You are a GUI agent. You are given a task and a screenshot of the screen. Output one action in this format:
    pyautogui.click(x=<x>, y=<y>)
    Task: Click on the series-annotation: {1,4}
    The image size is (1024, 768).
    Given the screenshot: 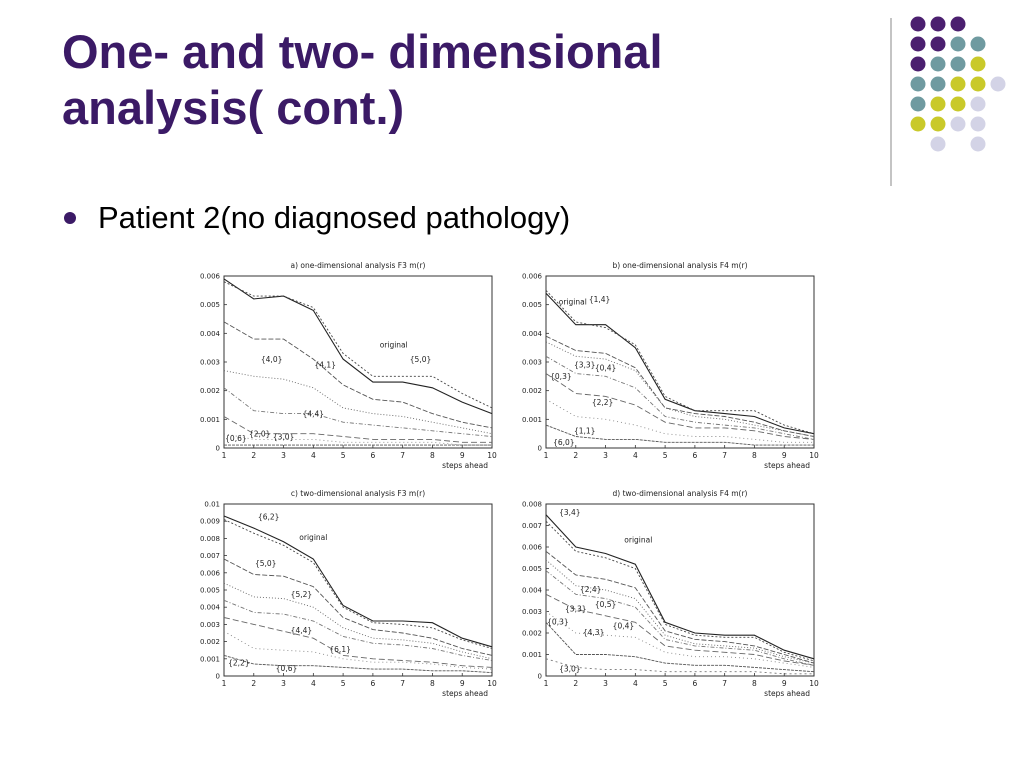 What is the action you would take?
    pyautogui.click(x=599, y=299)
    